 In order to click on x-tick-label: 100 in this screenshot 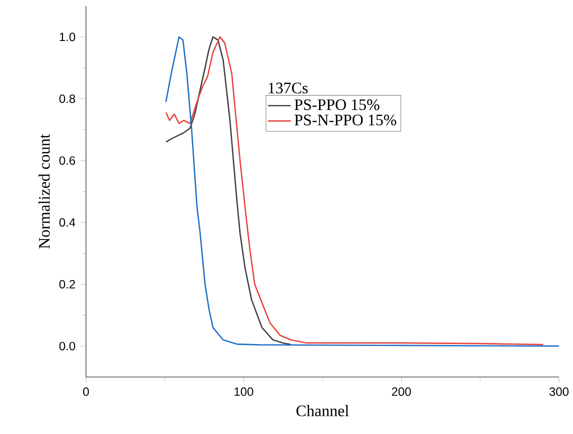, I will do `click(244, 391)`.